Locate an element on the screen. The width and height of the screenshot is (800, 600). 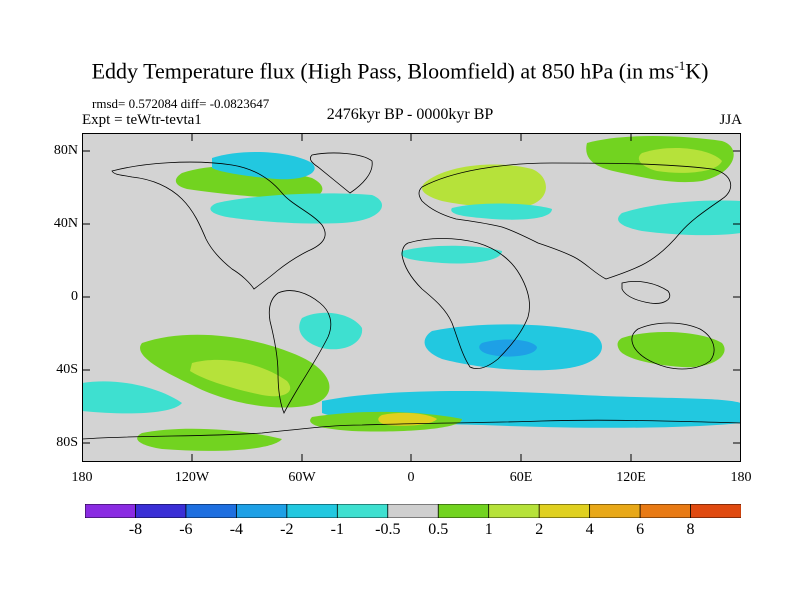
coast-eurasia is located at coordinates (575, 221).